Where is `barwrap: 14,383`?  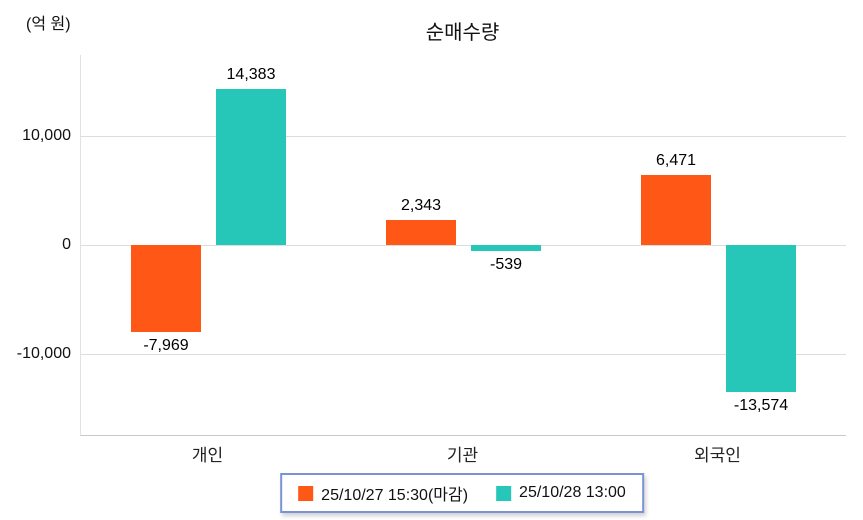 barwrap: 14,383 is located at coordinates (251, 245).